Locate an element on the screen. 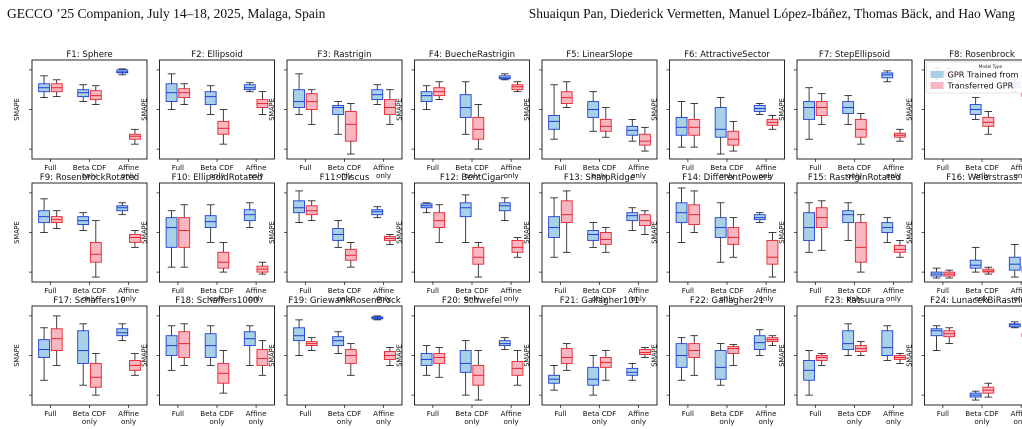 This screenshot has height=429, width=1022. subplot-title: F13: SharpRidge is located at coordinates (599, 178).